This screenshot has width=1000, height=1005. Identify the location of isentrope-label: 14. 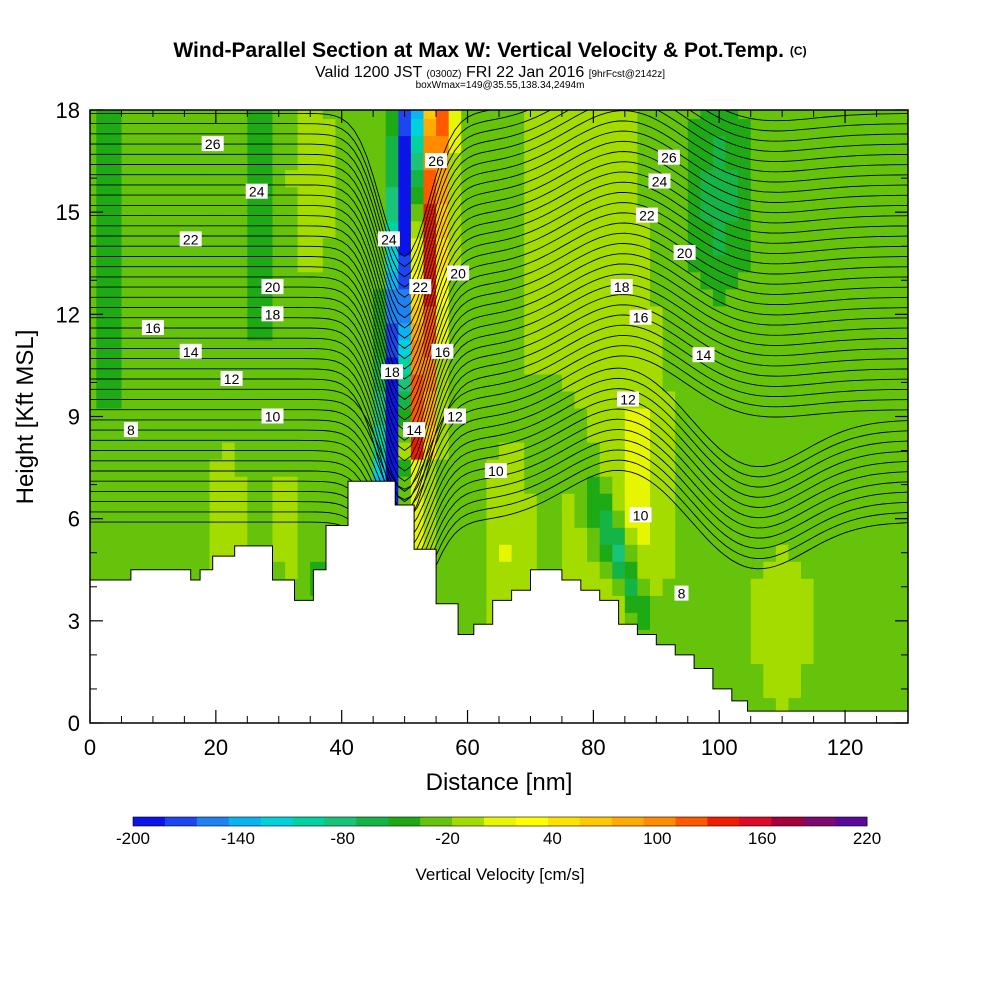
(414, 430).